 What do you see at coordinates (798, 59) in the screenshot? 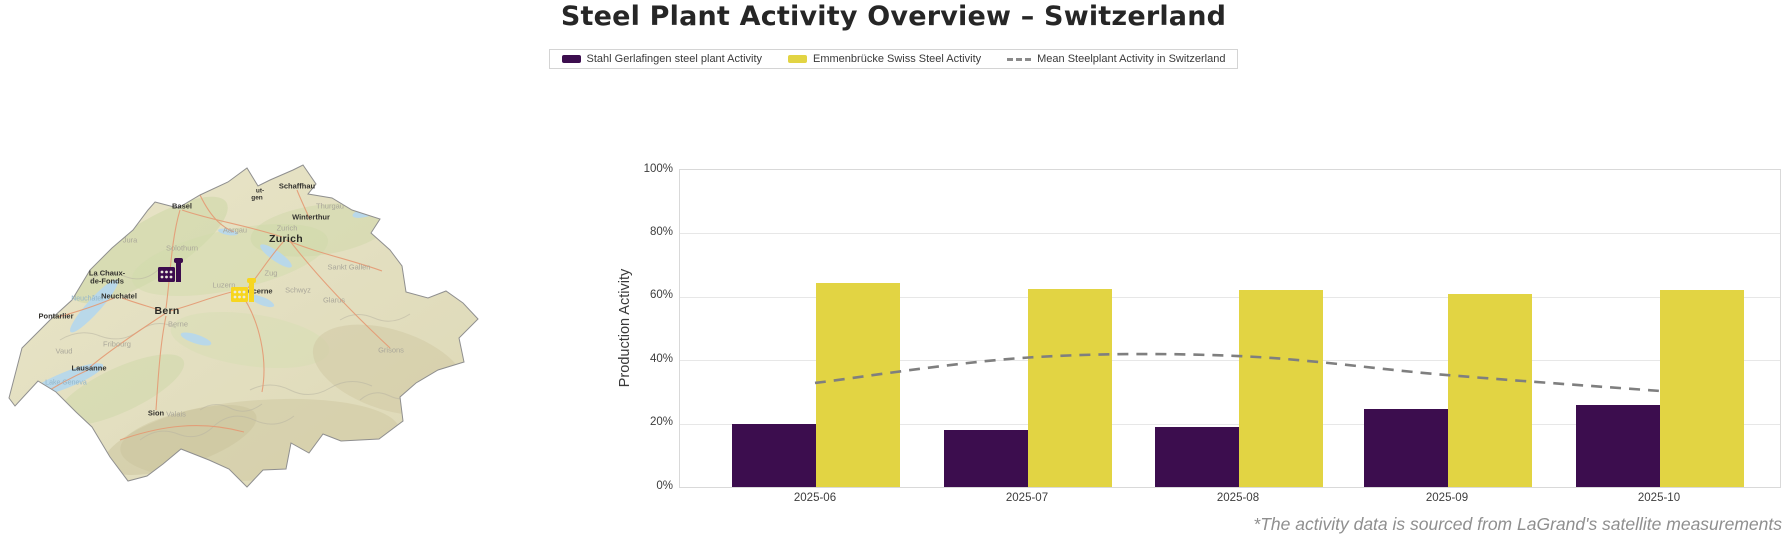
I see `emmenbruecke-swatch-icon` at bounding box center [798, 59].